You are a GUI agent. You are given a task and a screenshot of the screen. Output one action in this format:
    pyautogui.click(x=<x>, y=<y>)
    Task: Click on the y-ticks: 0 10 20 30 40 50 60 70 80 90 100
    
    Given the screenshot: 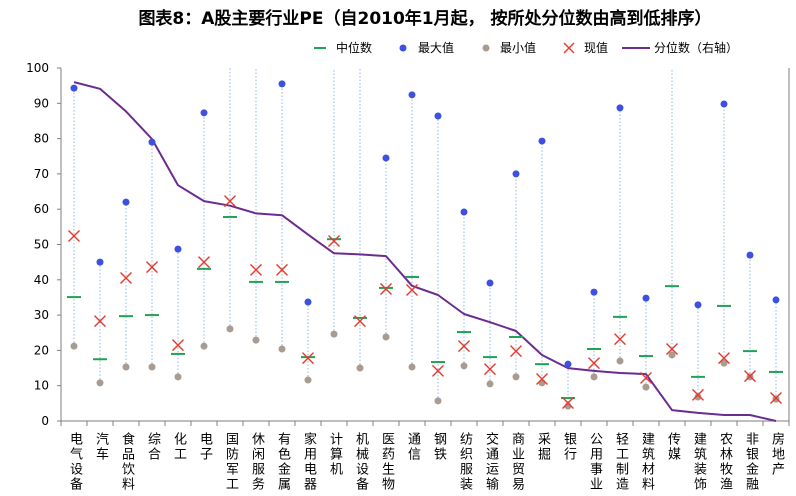 What is the action you would take?
    pyautogui.click(x=43, y=244)
    